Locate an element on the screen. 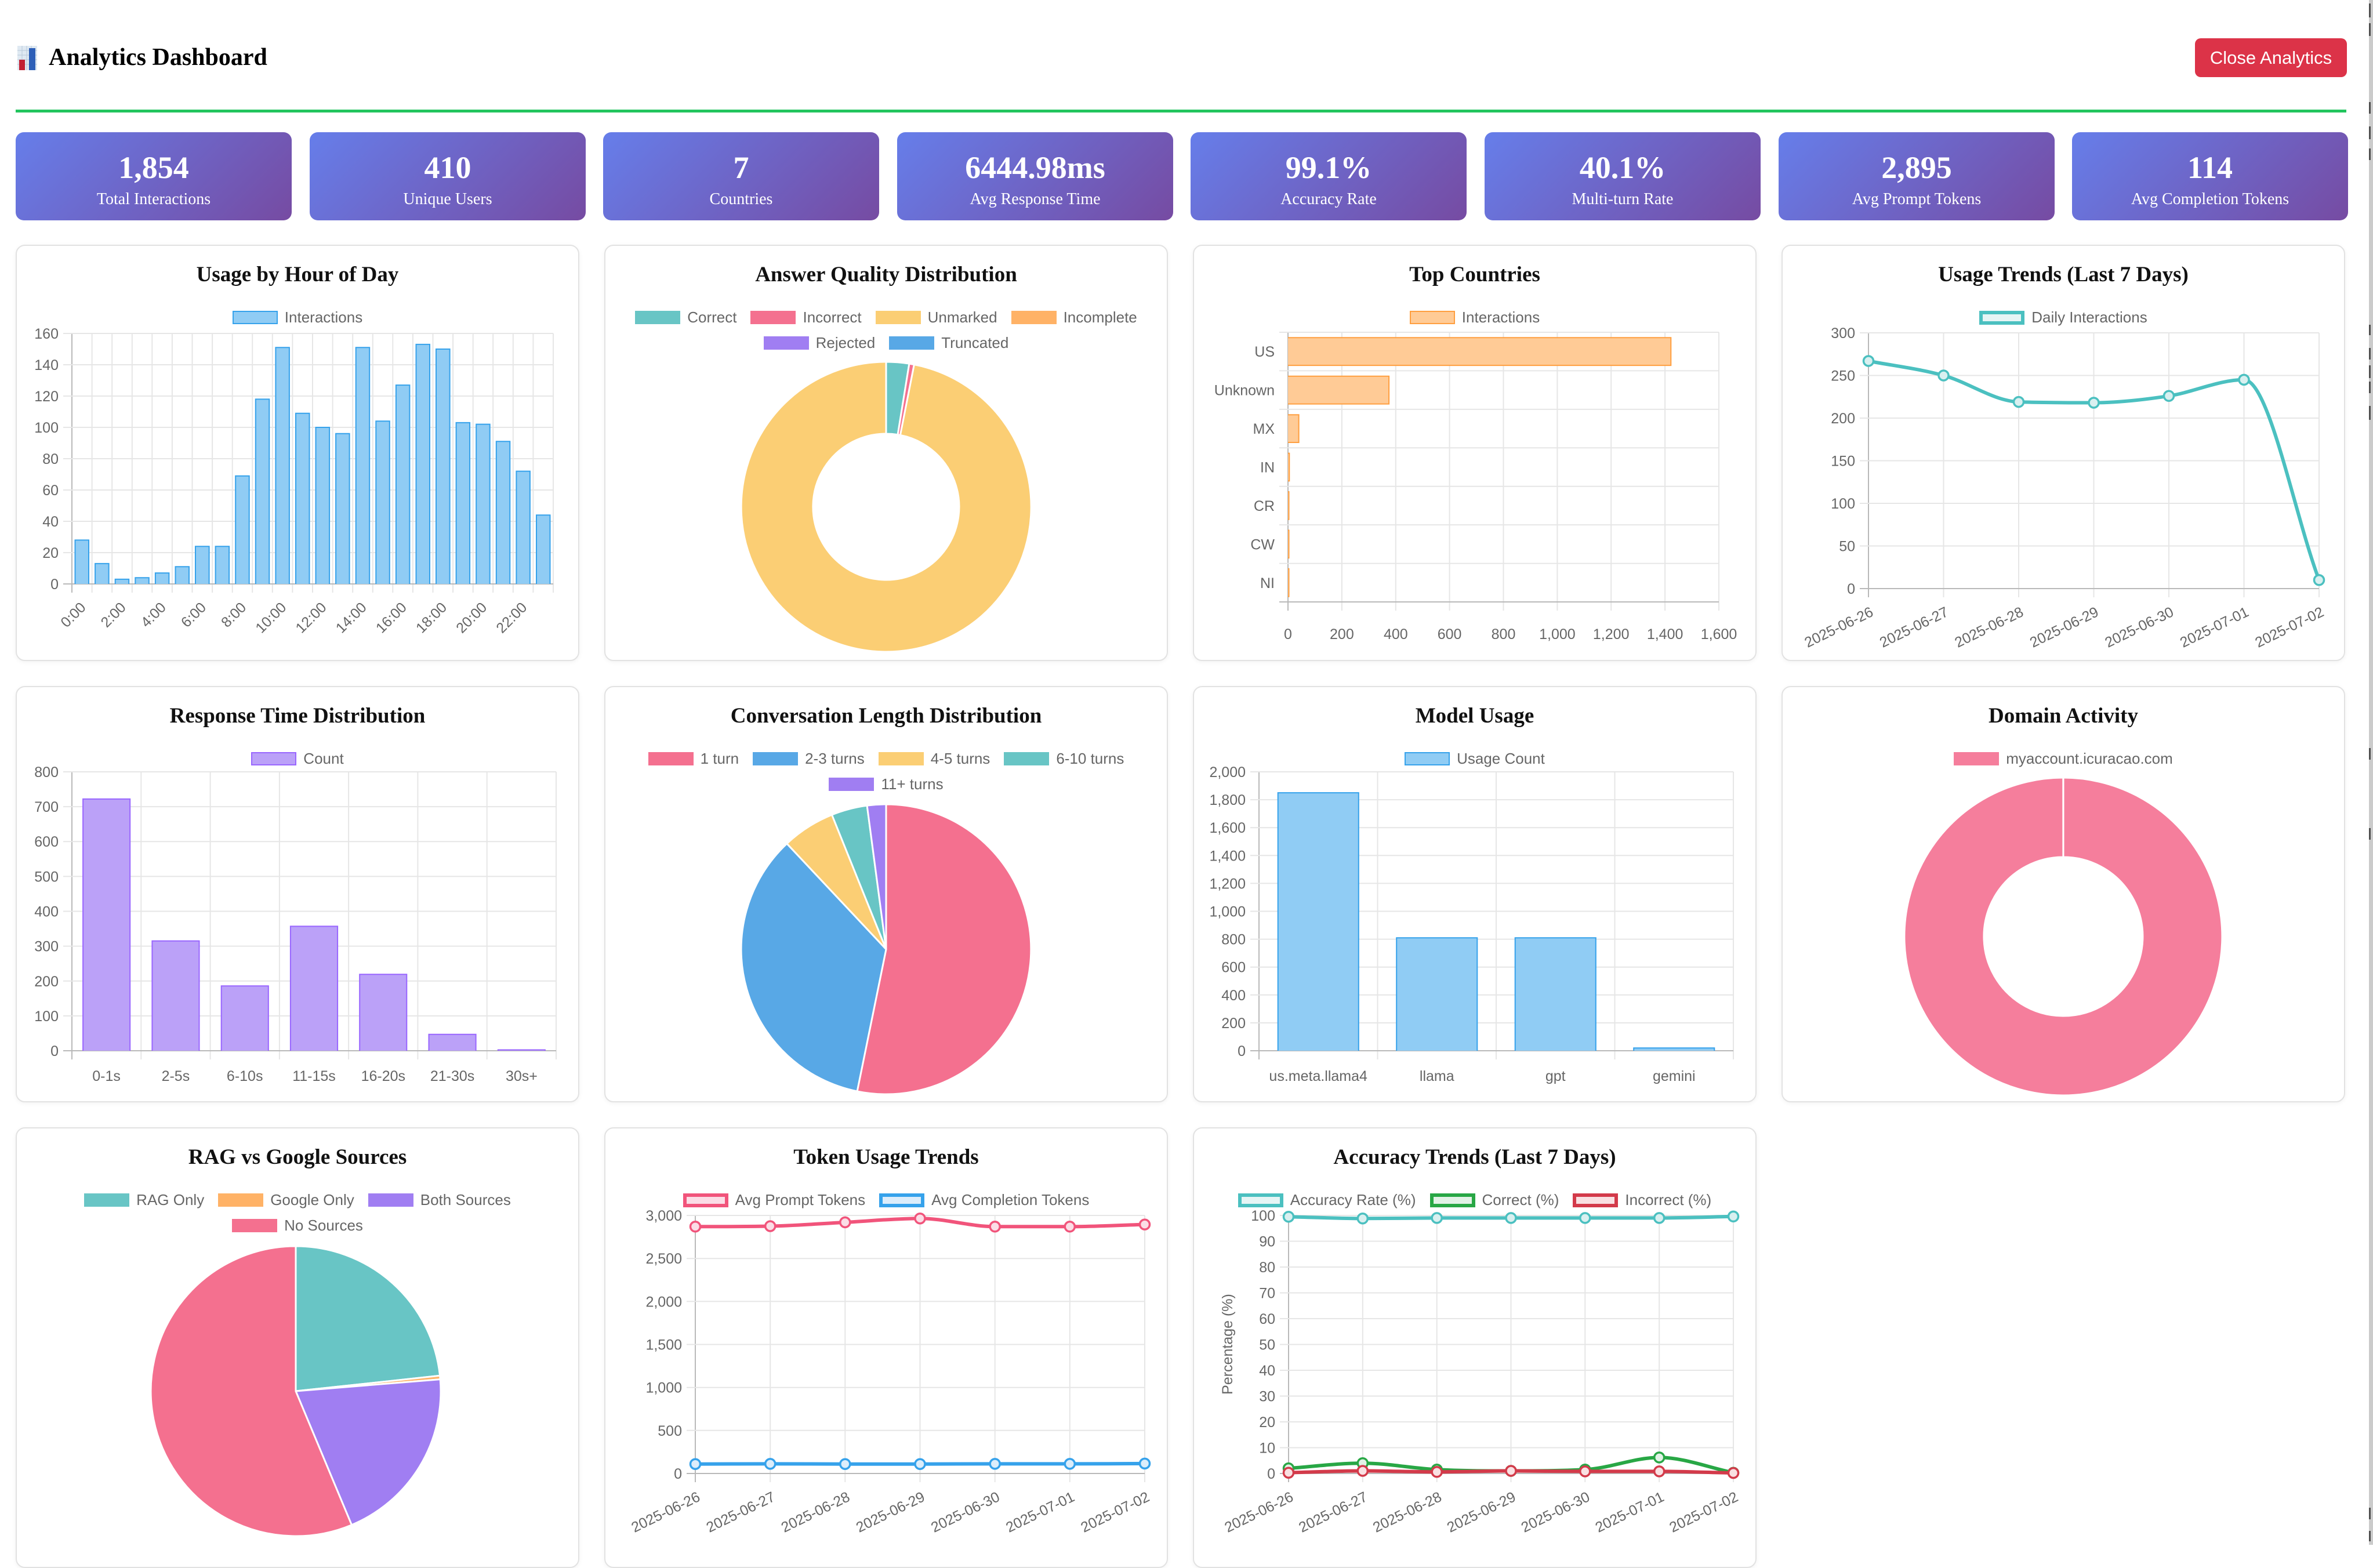  svg-text: NI is located at coordinates (1268, 583).